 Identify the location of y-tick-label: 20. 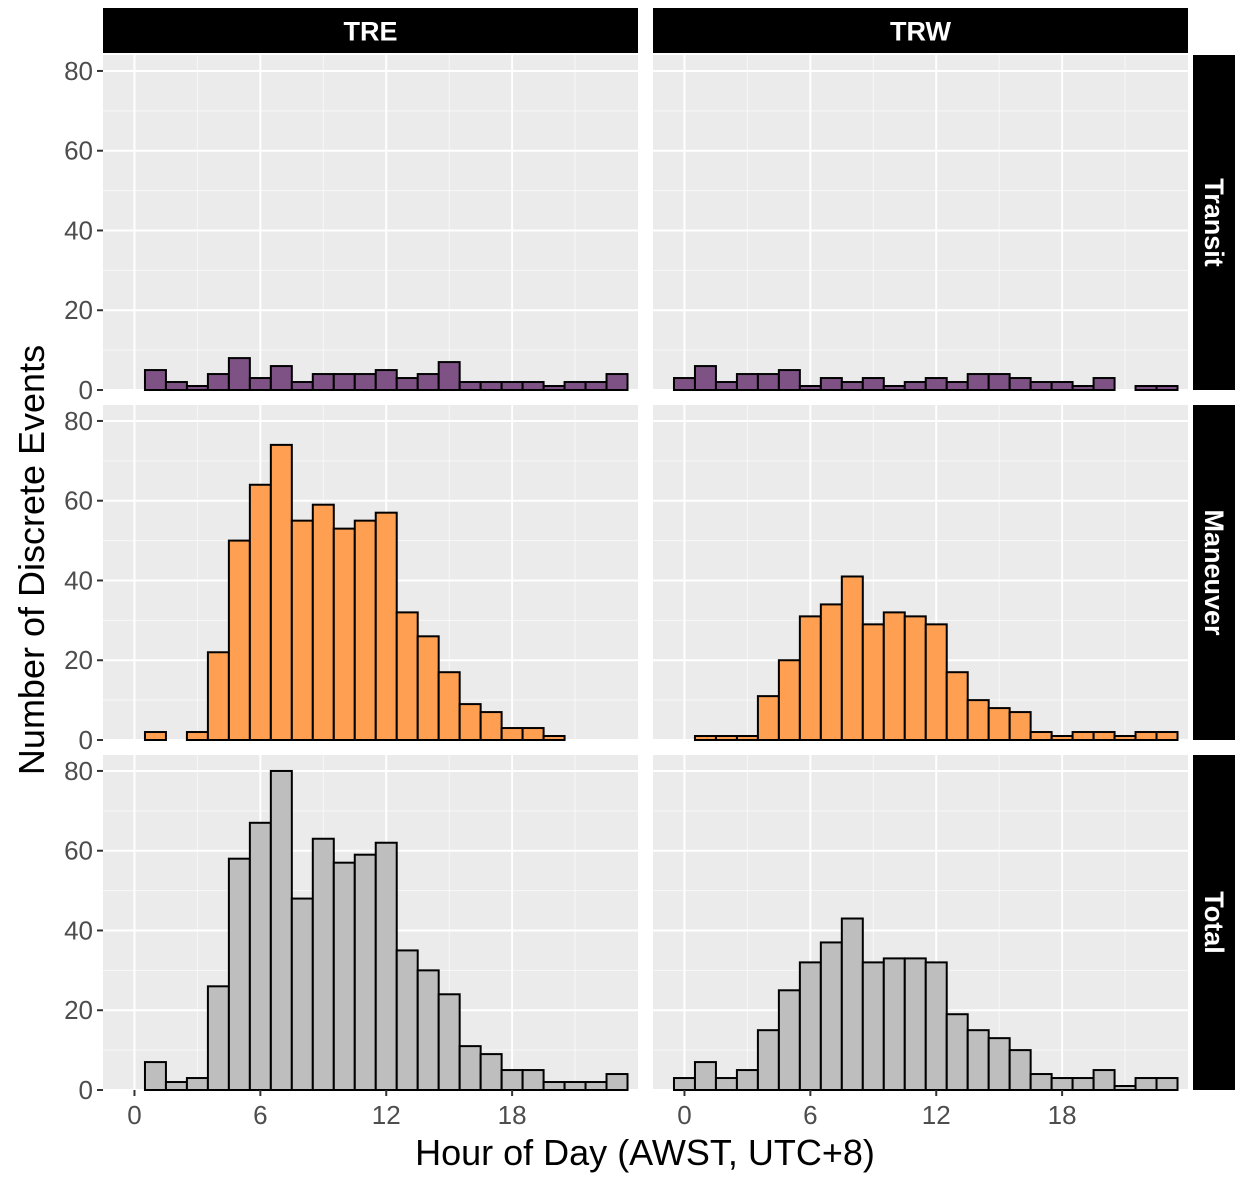
(78, 660).